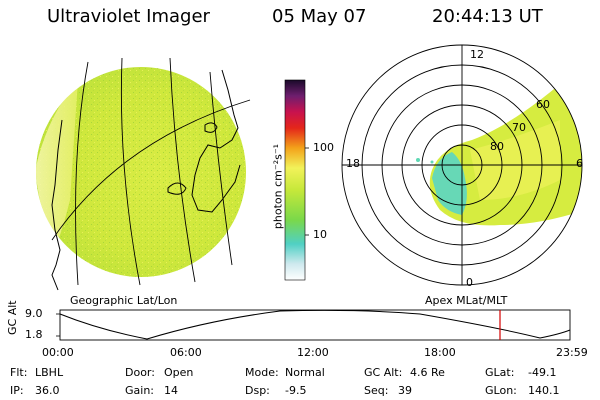  Describe the element at coordinates (544, 390) in the screenshot. I see `glon-value: 140.1` at that location.